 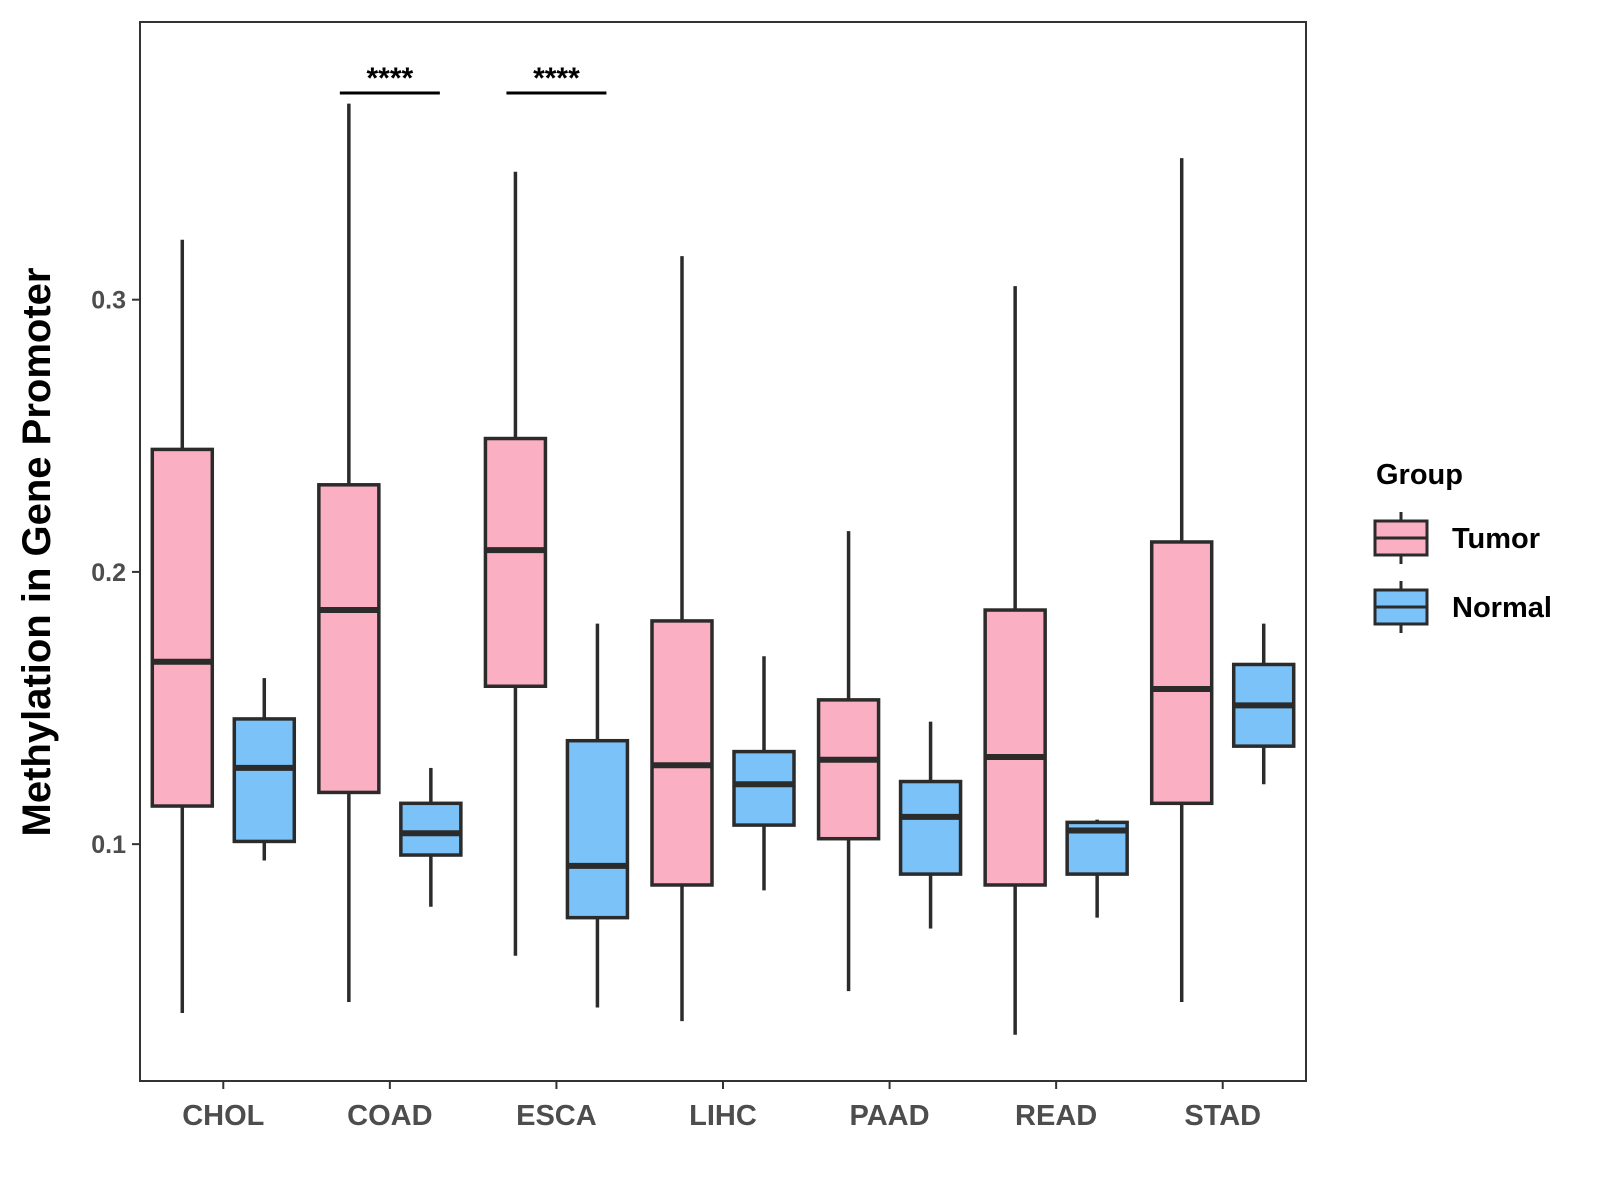 I want to click on box-normal-esca, so click(x=597, y=815).